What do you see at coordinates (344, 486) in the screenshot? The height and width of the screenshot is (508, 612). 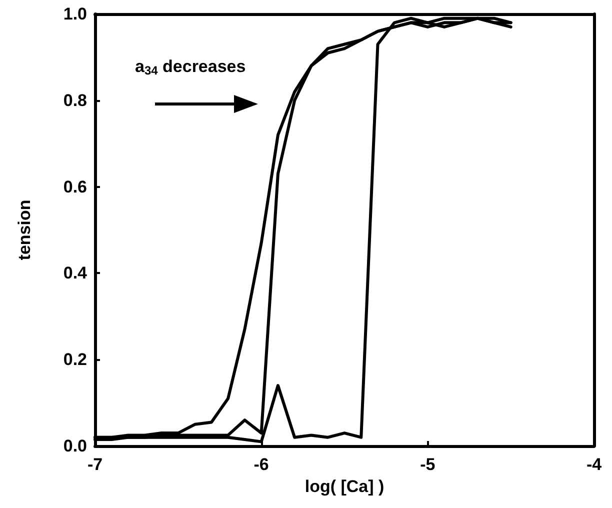 I see `x-axis-title: log( [Ca] )` at bounding box center [344, 486].